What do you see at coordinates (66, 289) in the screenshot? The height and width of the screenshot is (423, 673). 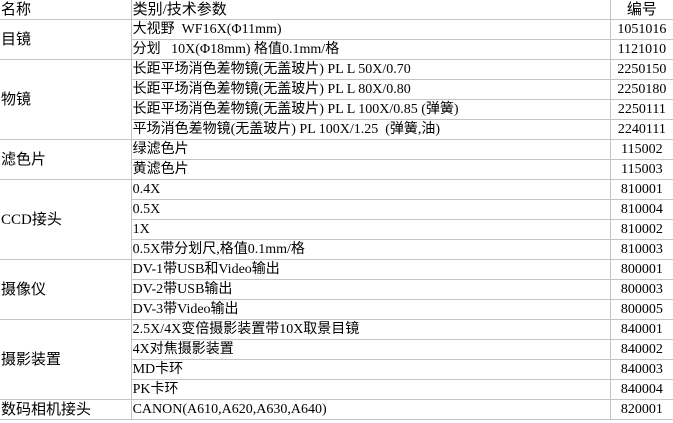 I see `category-cell: 摄像仪` at bounding box center [66, 289].